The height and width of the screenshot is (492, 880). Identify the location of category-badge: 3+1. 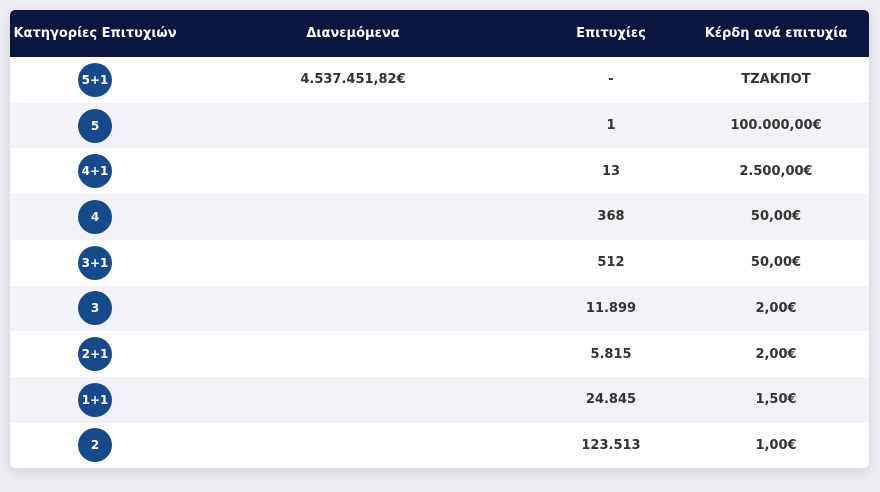
(95, 262).